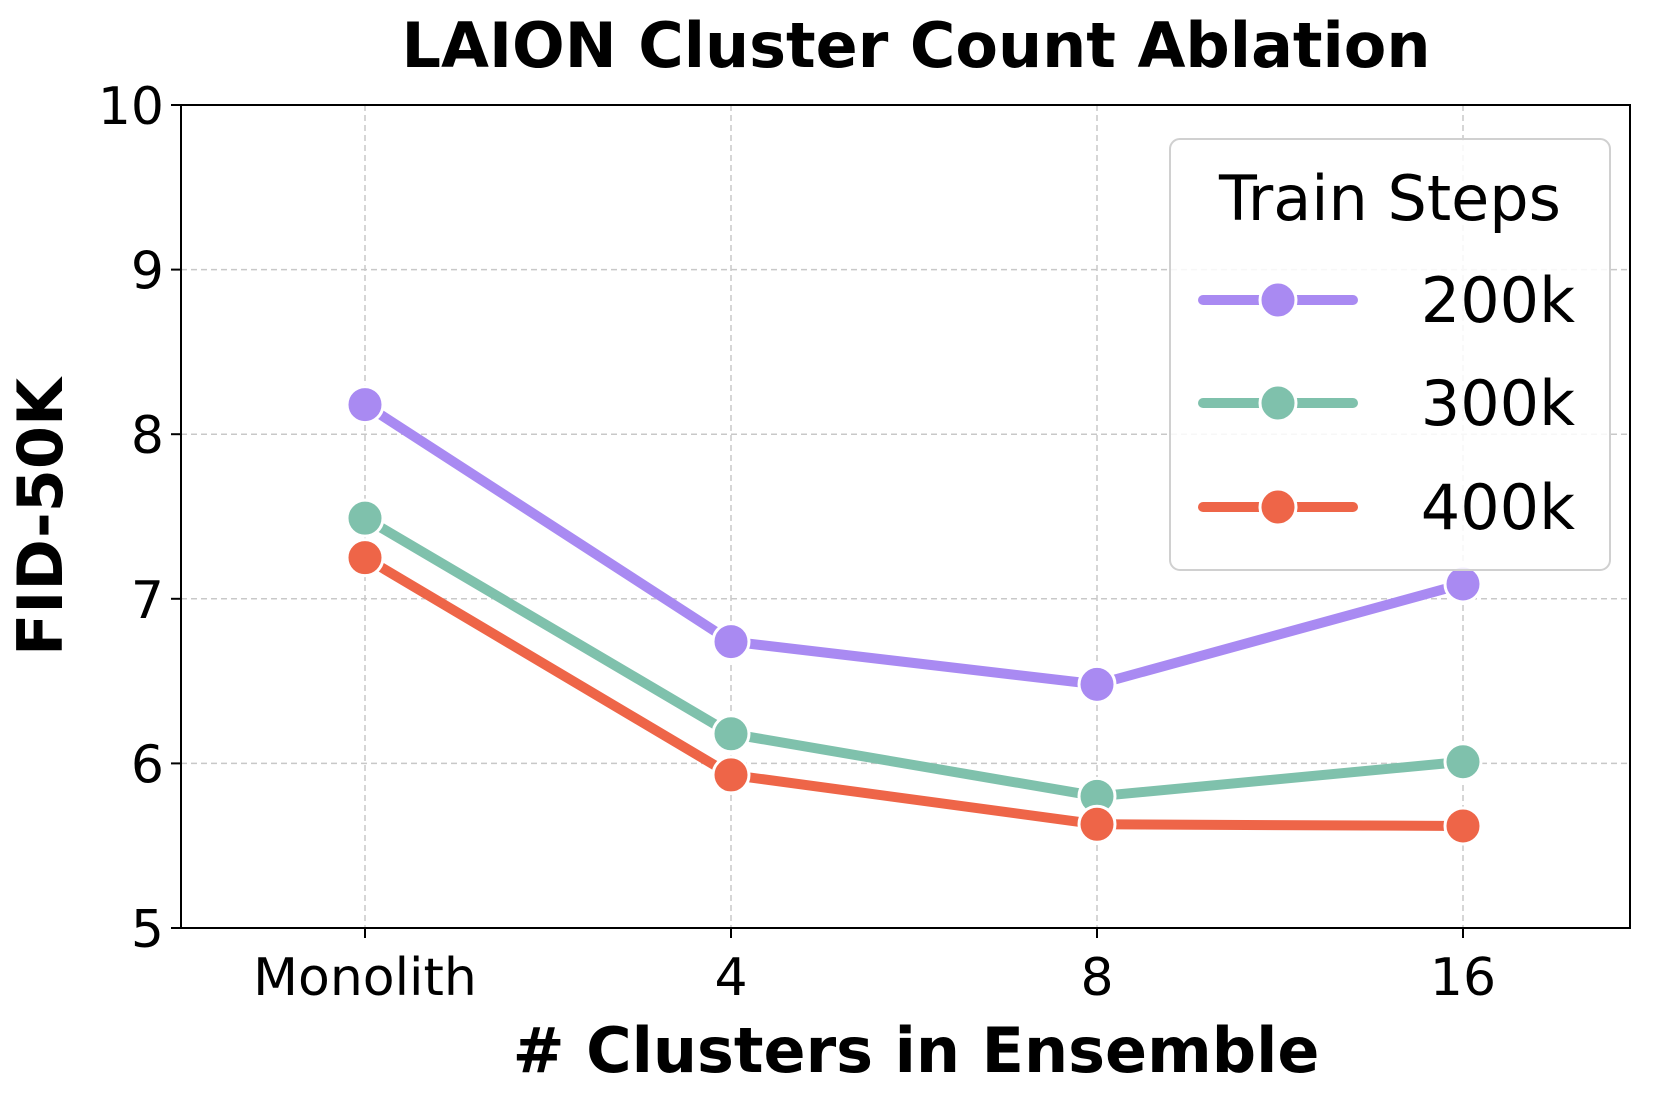  Describe the element at coordinates (1096, 978) in the screenshot. I see `x-tick-label: 8` at that location.